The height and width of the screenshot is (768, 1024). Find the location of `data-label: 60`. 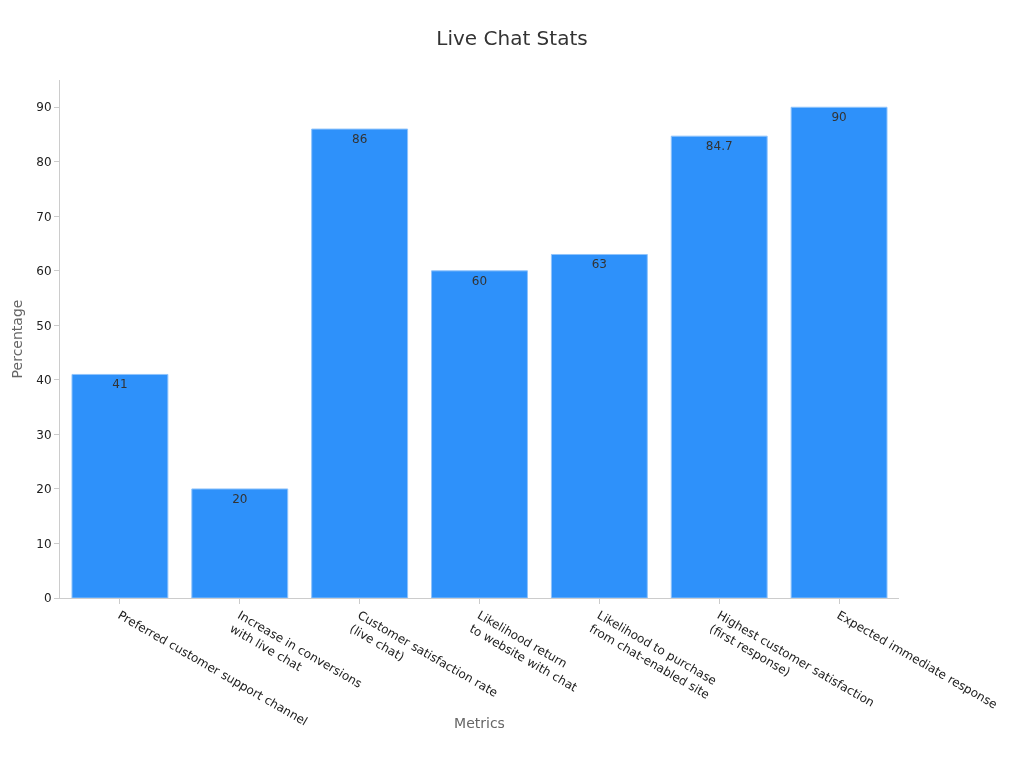

data-label: 60 is located at coordinates (479, 280).